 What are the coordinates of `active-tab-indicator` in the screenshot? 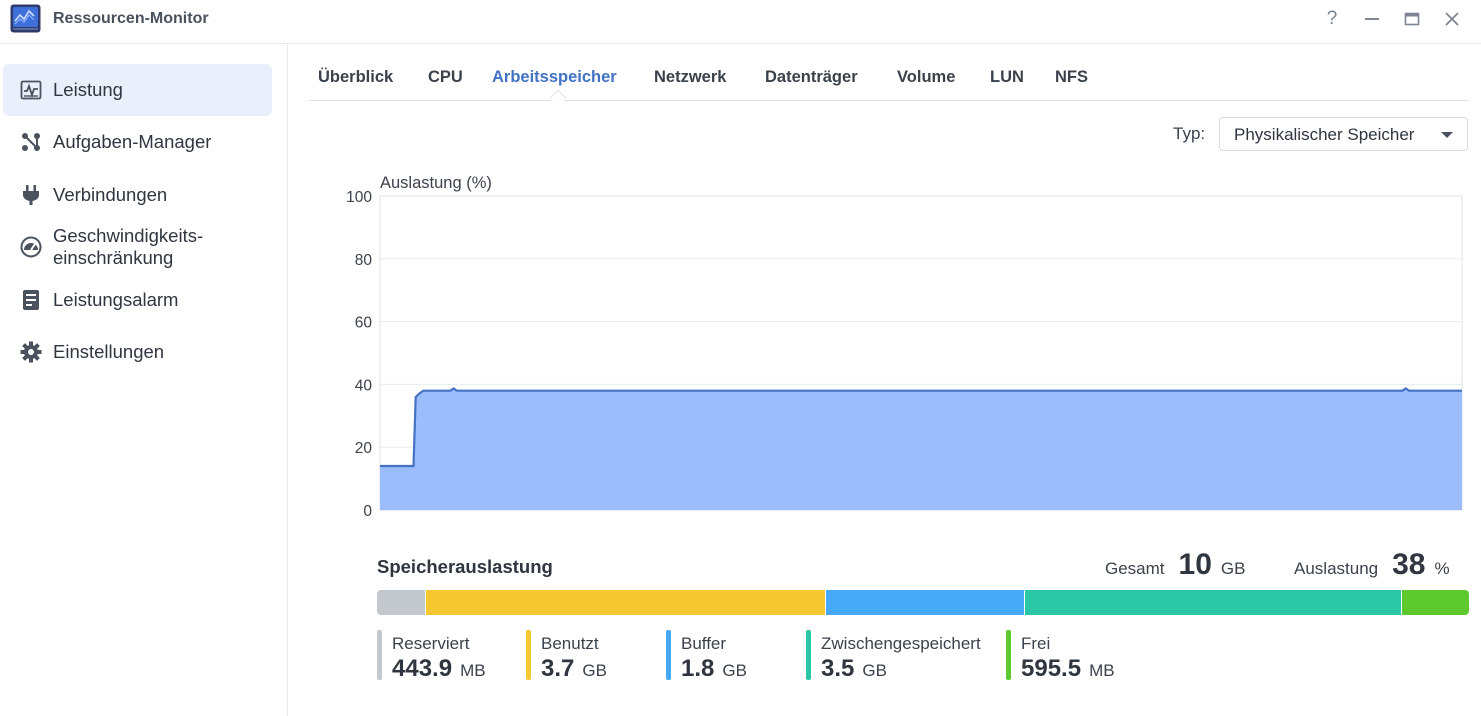 It's located at (558, 98).